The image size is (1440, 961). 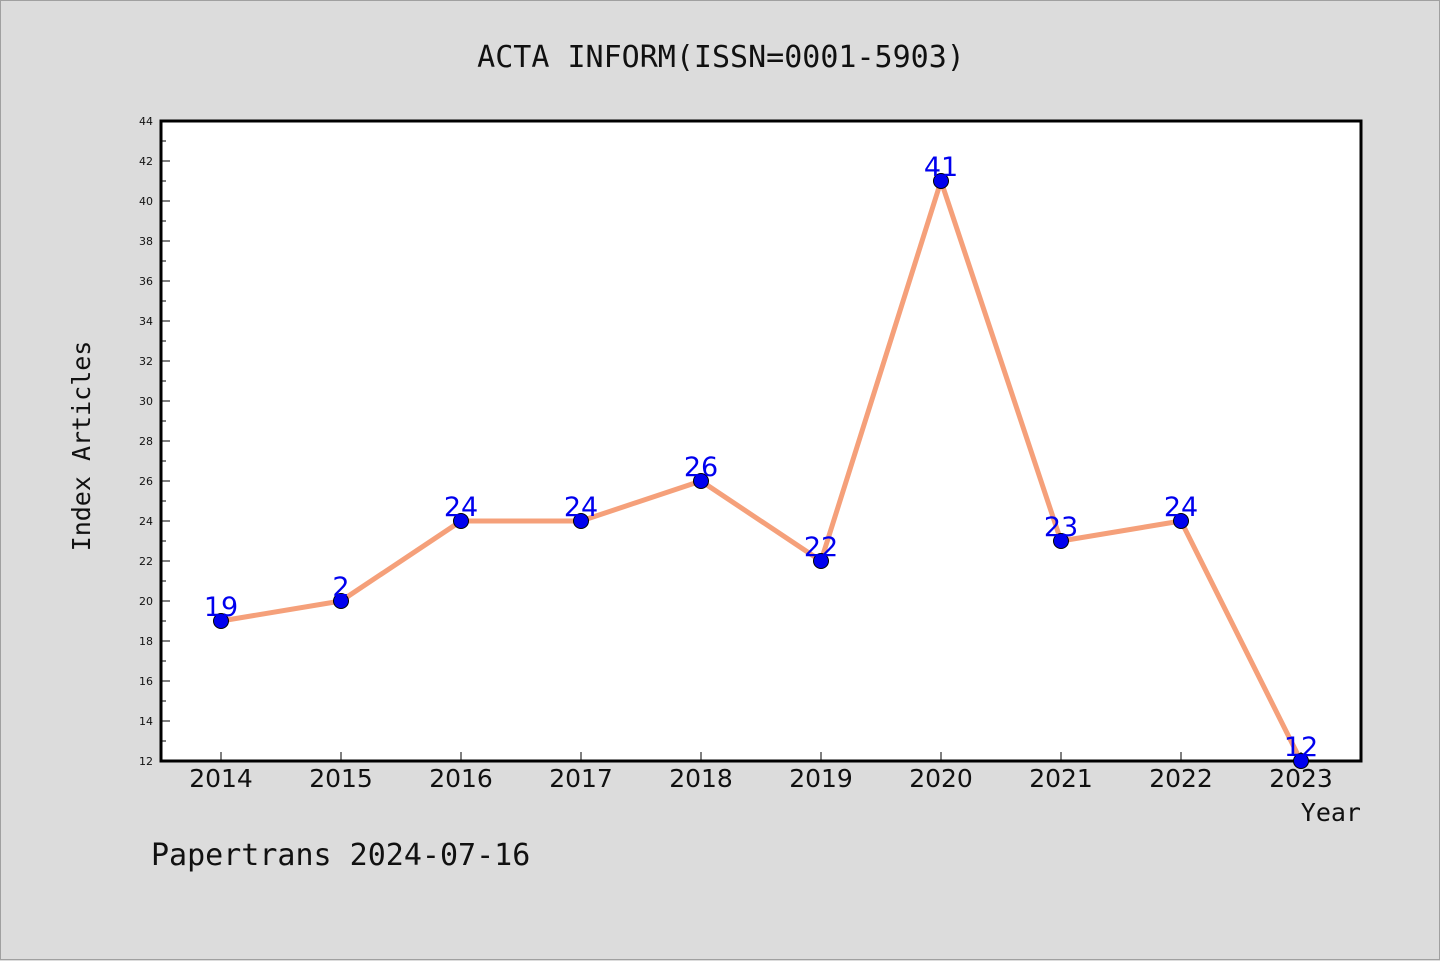 What do you see at coordinates (146, 441) in the screenshot?
I see `y-tick-label: 28` at bounding box center [146, 441].